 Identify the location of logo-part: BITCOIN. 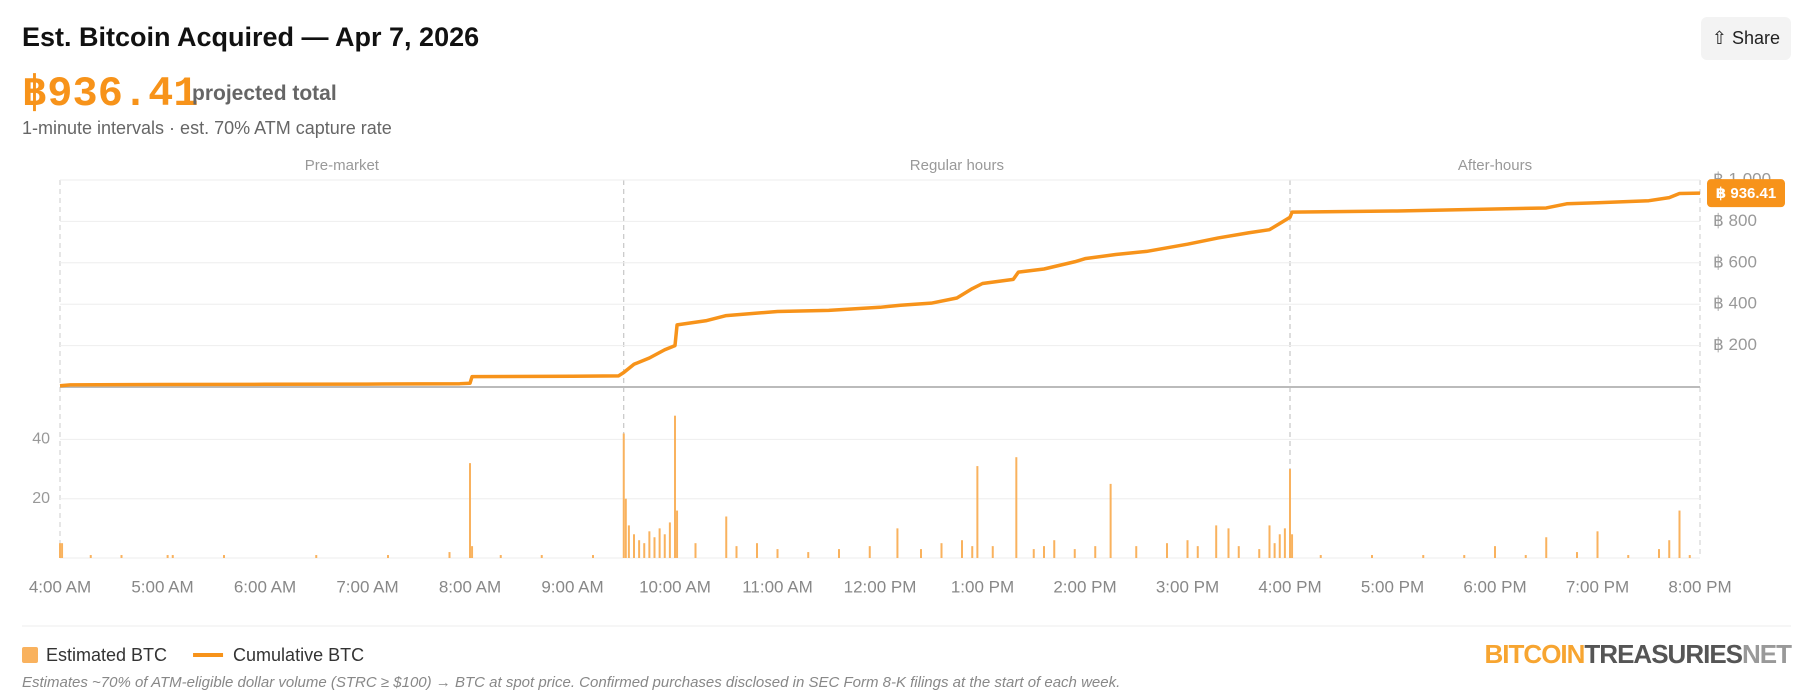
(1535, 654).